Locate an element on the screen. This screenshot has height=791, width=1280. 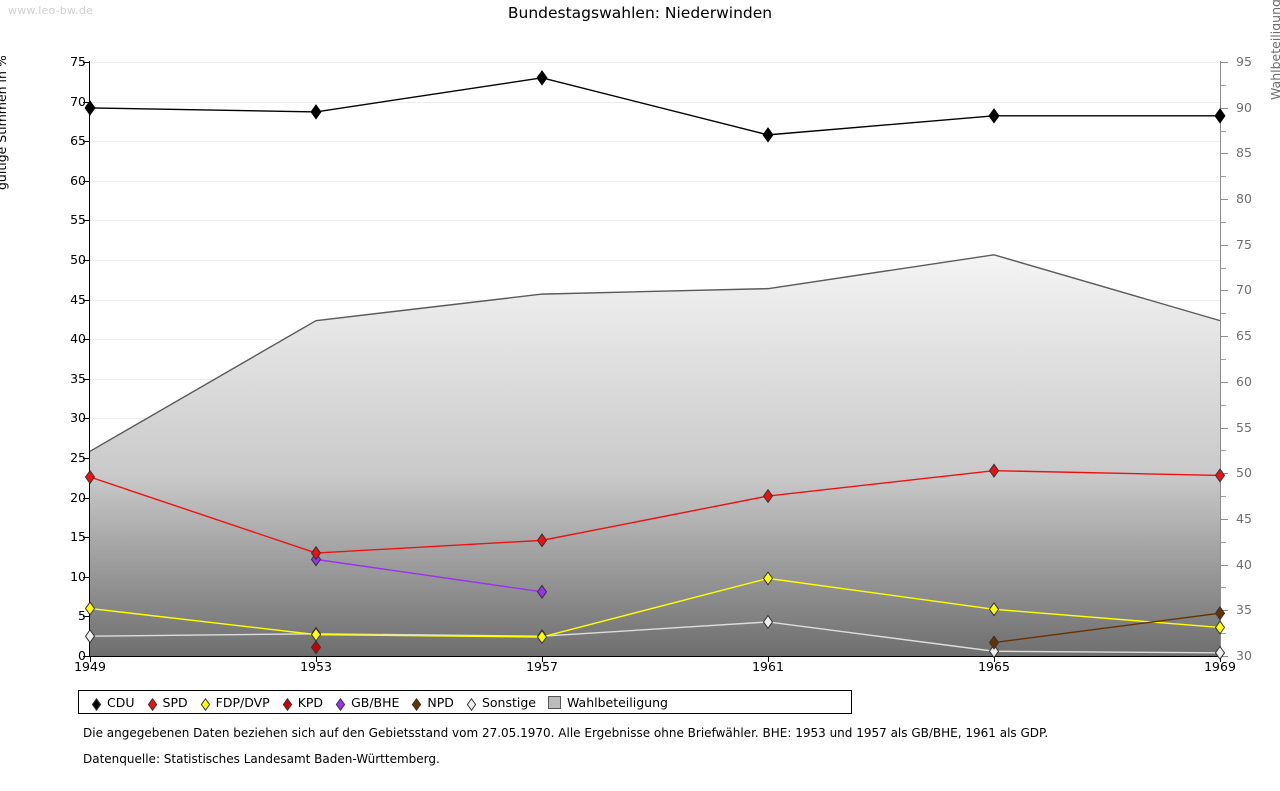
x-tick-label: 1953 is located at coordinates (316, 666).